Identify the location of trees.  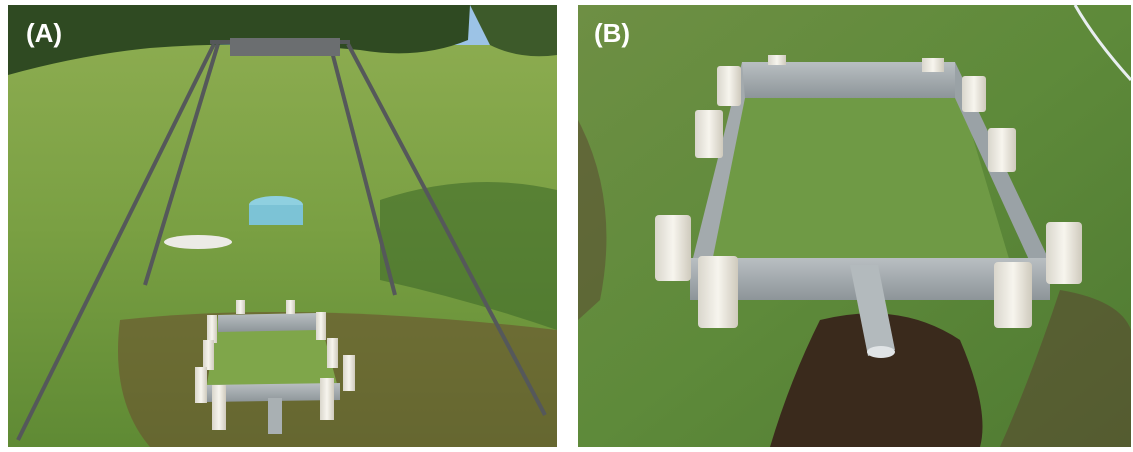
(513, 31).